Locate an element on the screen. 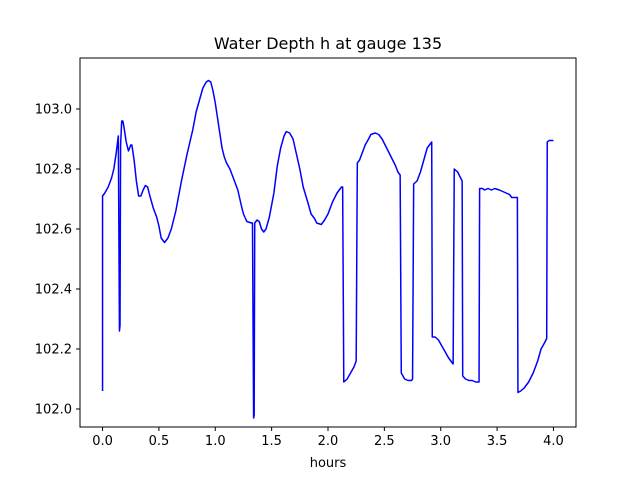 The width and height of the screenshot is (640, 480). y-tick-label: 103.0 is located at coordinates (53, 110).